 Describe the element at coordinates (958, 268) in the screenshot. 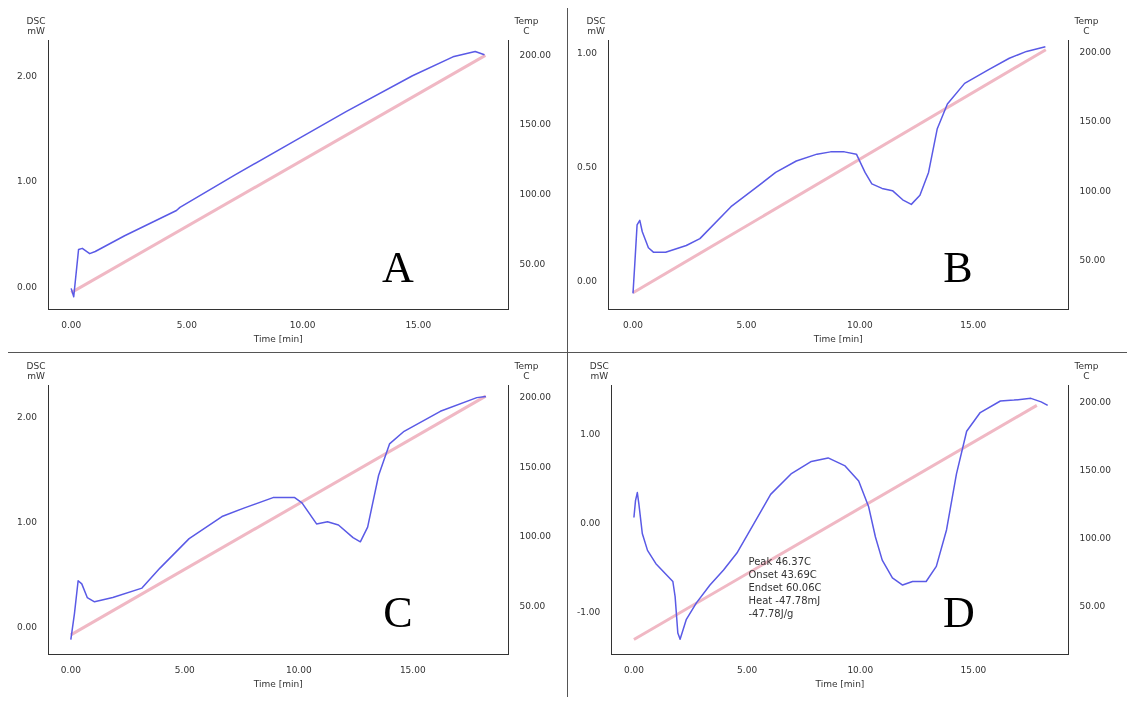

I see `text: B` at that location.